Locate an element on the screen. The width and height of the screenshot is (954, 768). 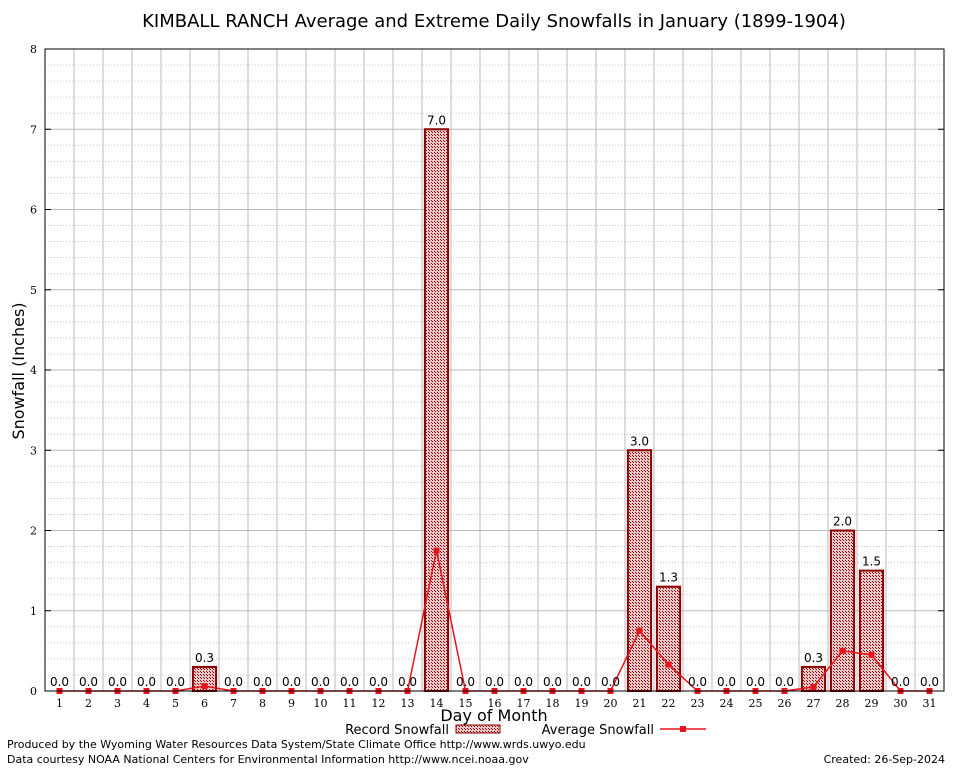
y-tick-label: 0 is located at coordinates (33, 691).